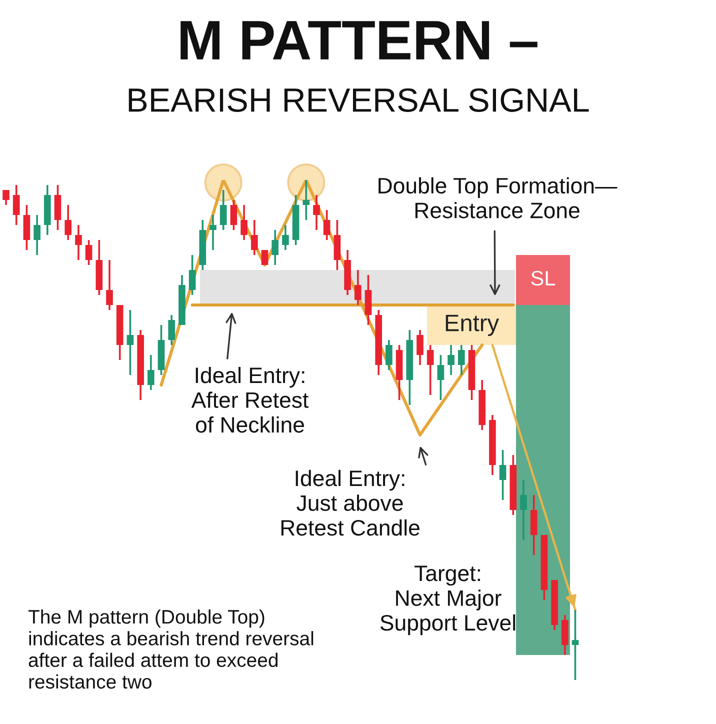 The height and width of the screenshot is (724, 716). Describe the element at coordinates (359, 40) in the screenshot. I see `chart-title: M PATTERN –` at that location.